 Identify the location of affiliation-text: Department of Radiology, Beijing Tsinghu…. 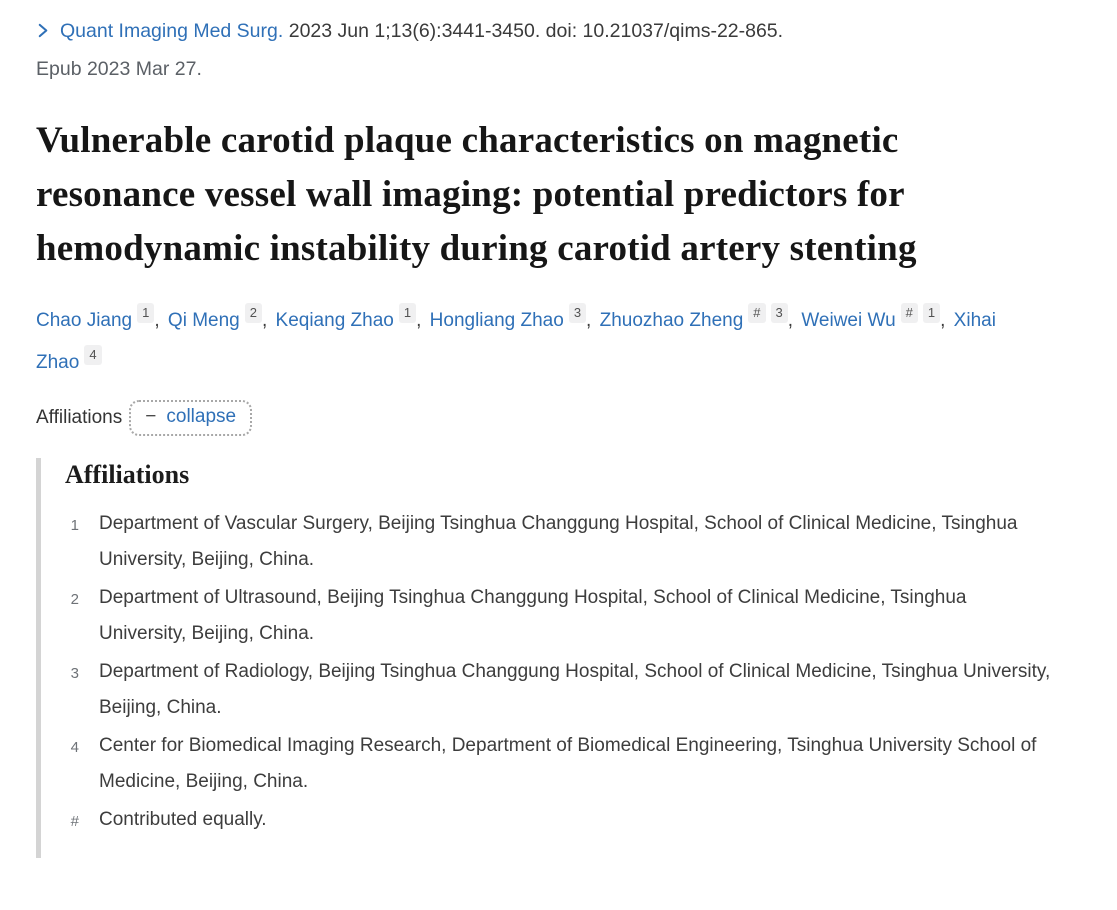
(575, 689).